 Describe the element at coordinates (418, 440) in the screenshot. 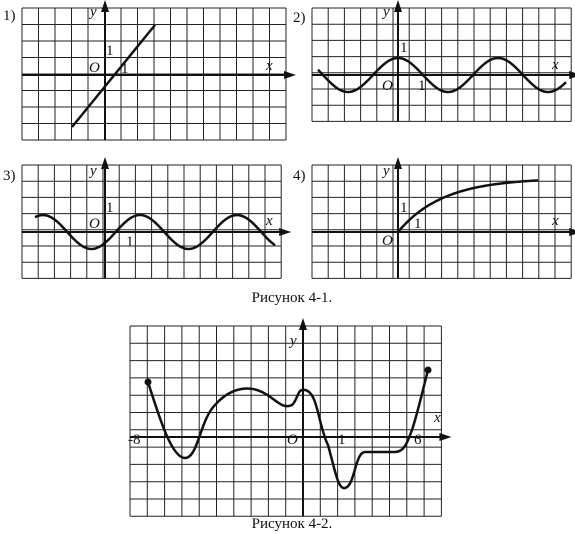

I see `unit: 6` at that location.